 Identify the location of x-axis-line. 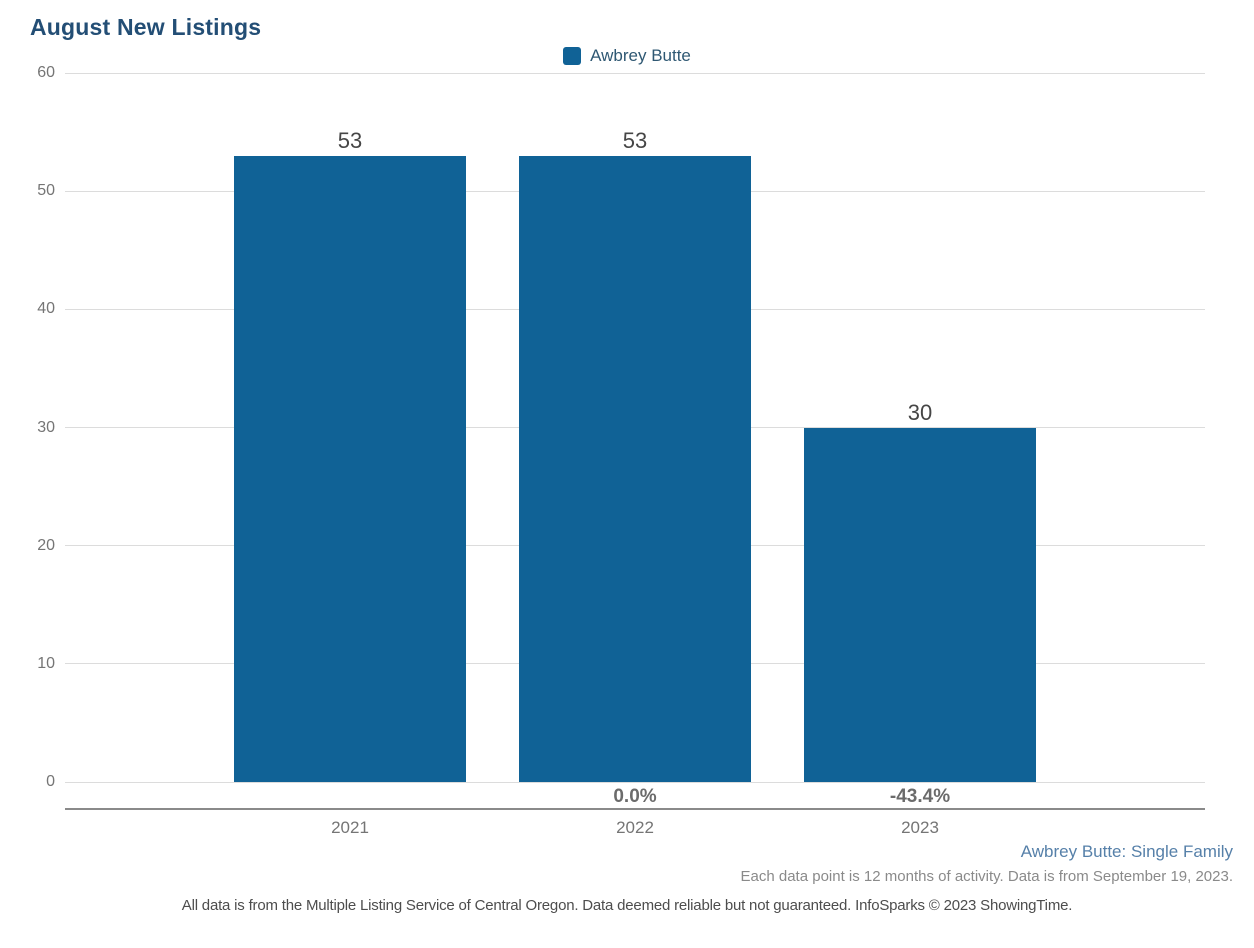
(635, 809).